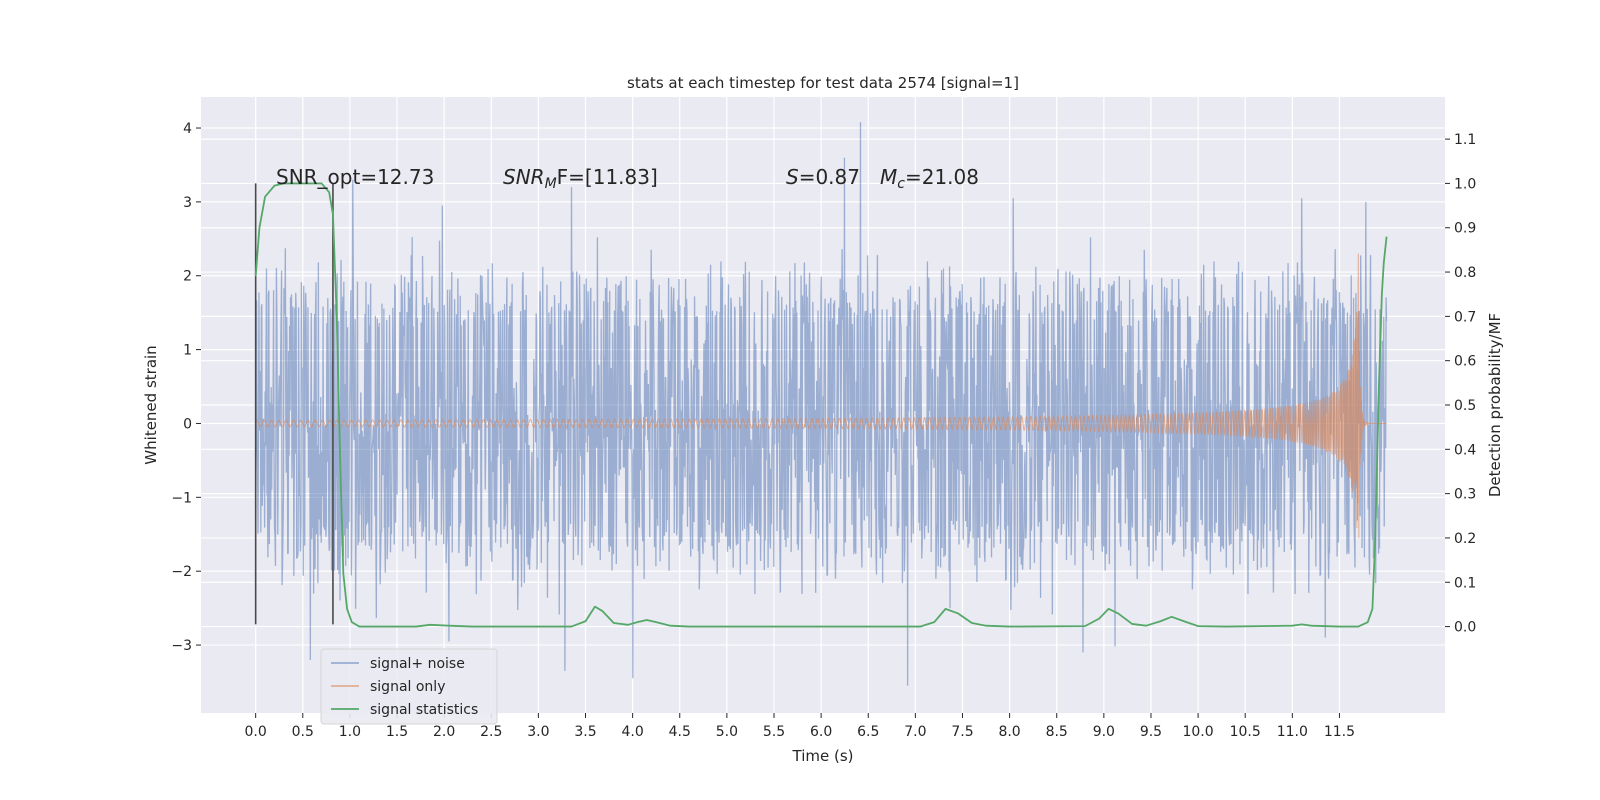 This screenshot has width=1600, height=800. What do you see at coordinates (888, 177) in the screenshot?
I see `annotation-mc-base: M` at bounding box center [888, 177].